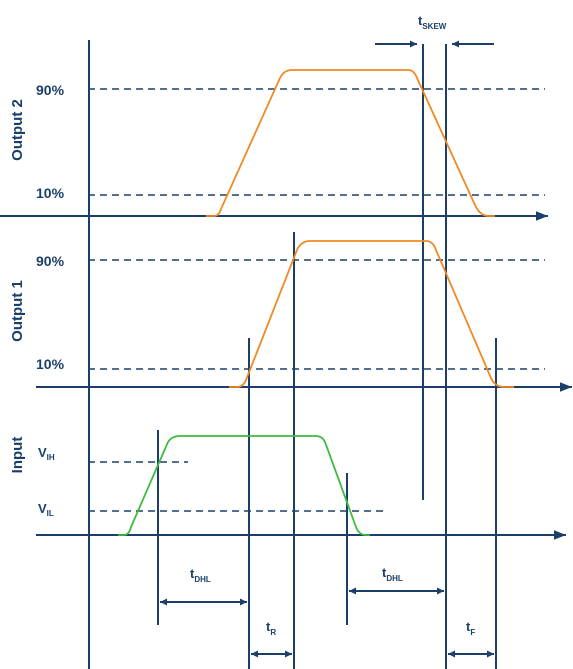  I want to click on output1-waveform, so click(371, 314).